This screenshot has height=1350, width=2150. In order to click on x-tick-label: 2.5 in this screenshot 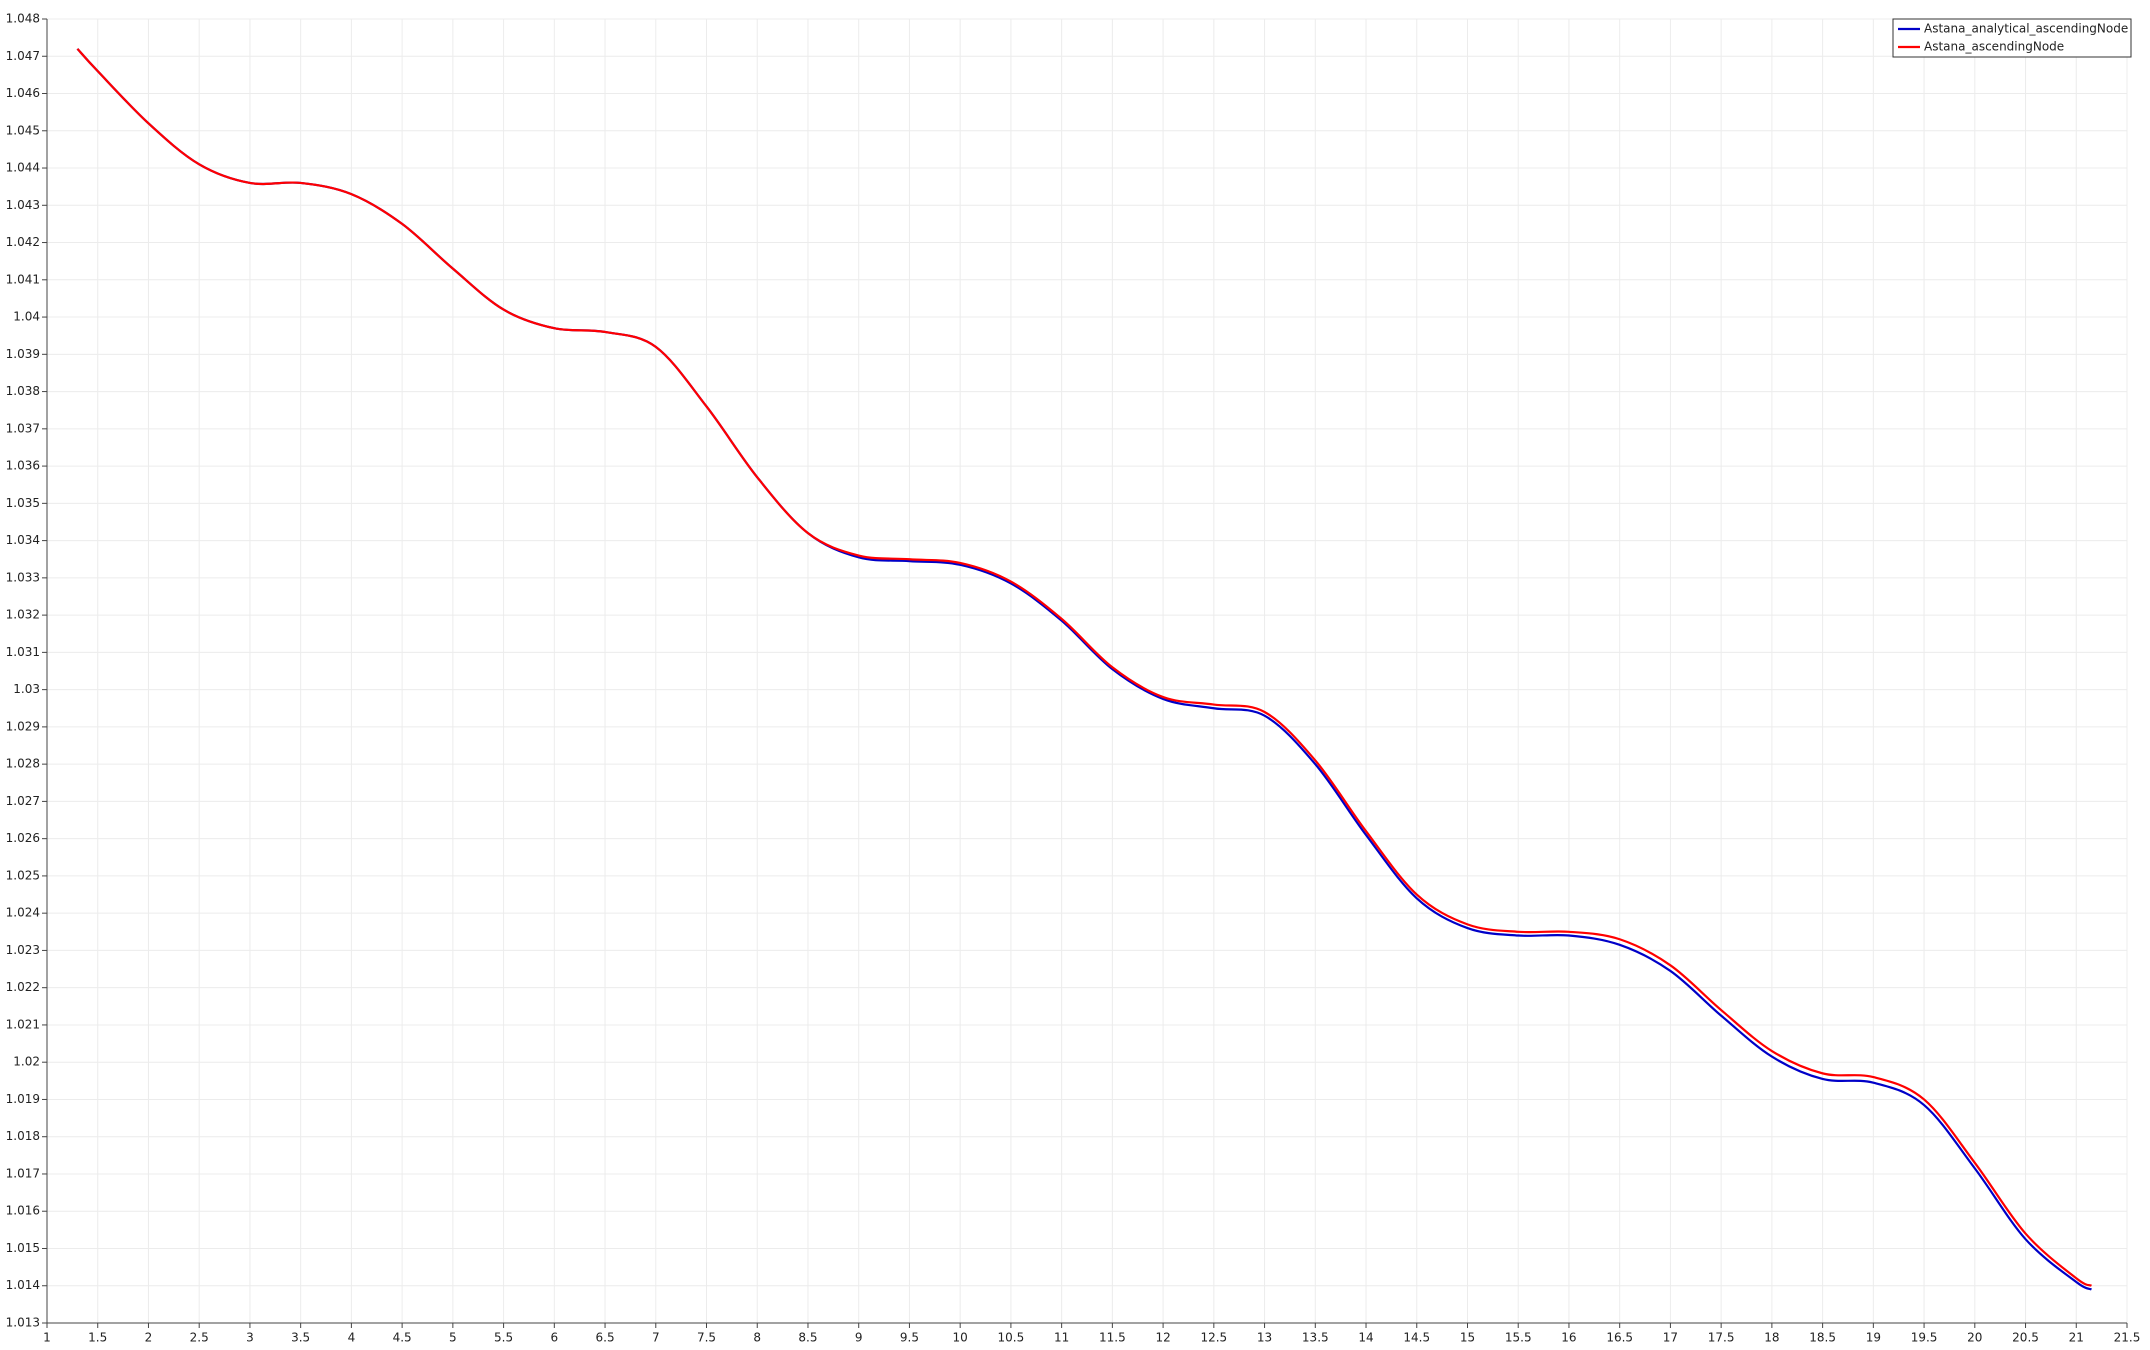, I will do `click(199, 1338)`.